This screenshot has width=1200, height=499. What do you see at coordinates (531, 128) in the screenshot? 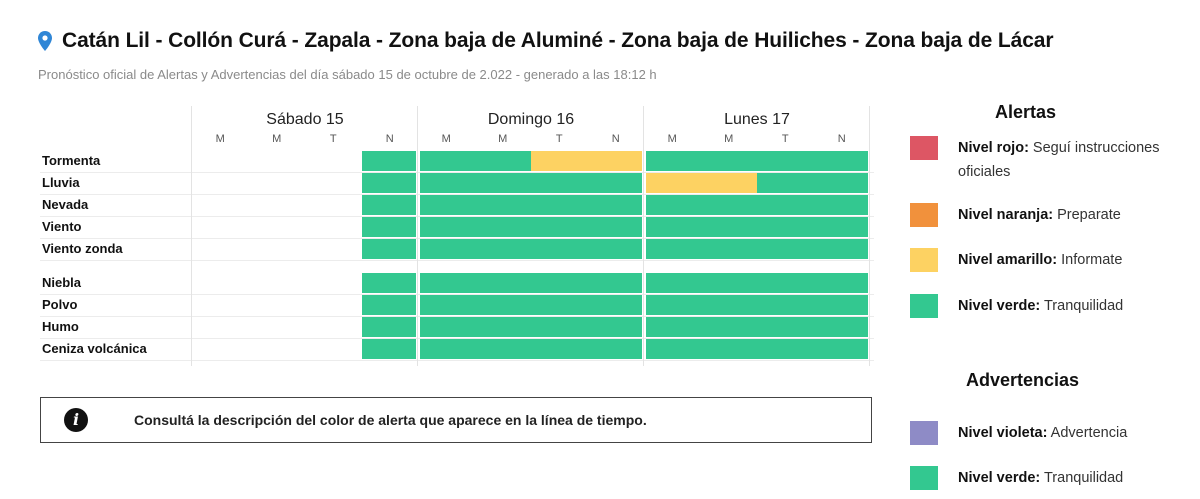
I see `day-header: Domingo 16 M M T N` at bounding box center [531, 128].